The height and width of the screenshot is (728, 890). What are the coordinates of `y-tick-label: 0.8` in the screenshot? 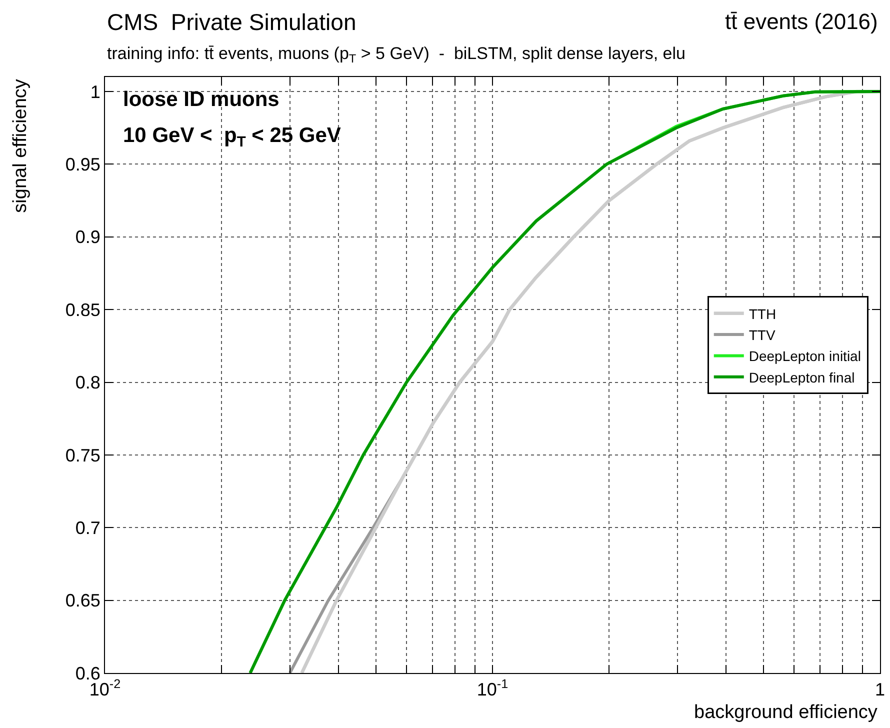 It's located at (87, 382).